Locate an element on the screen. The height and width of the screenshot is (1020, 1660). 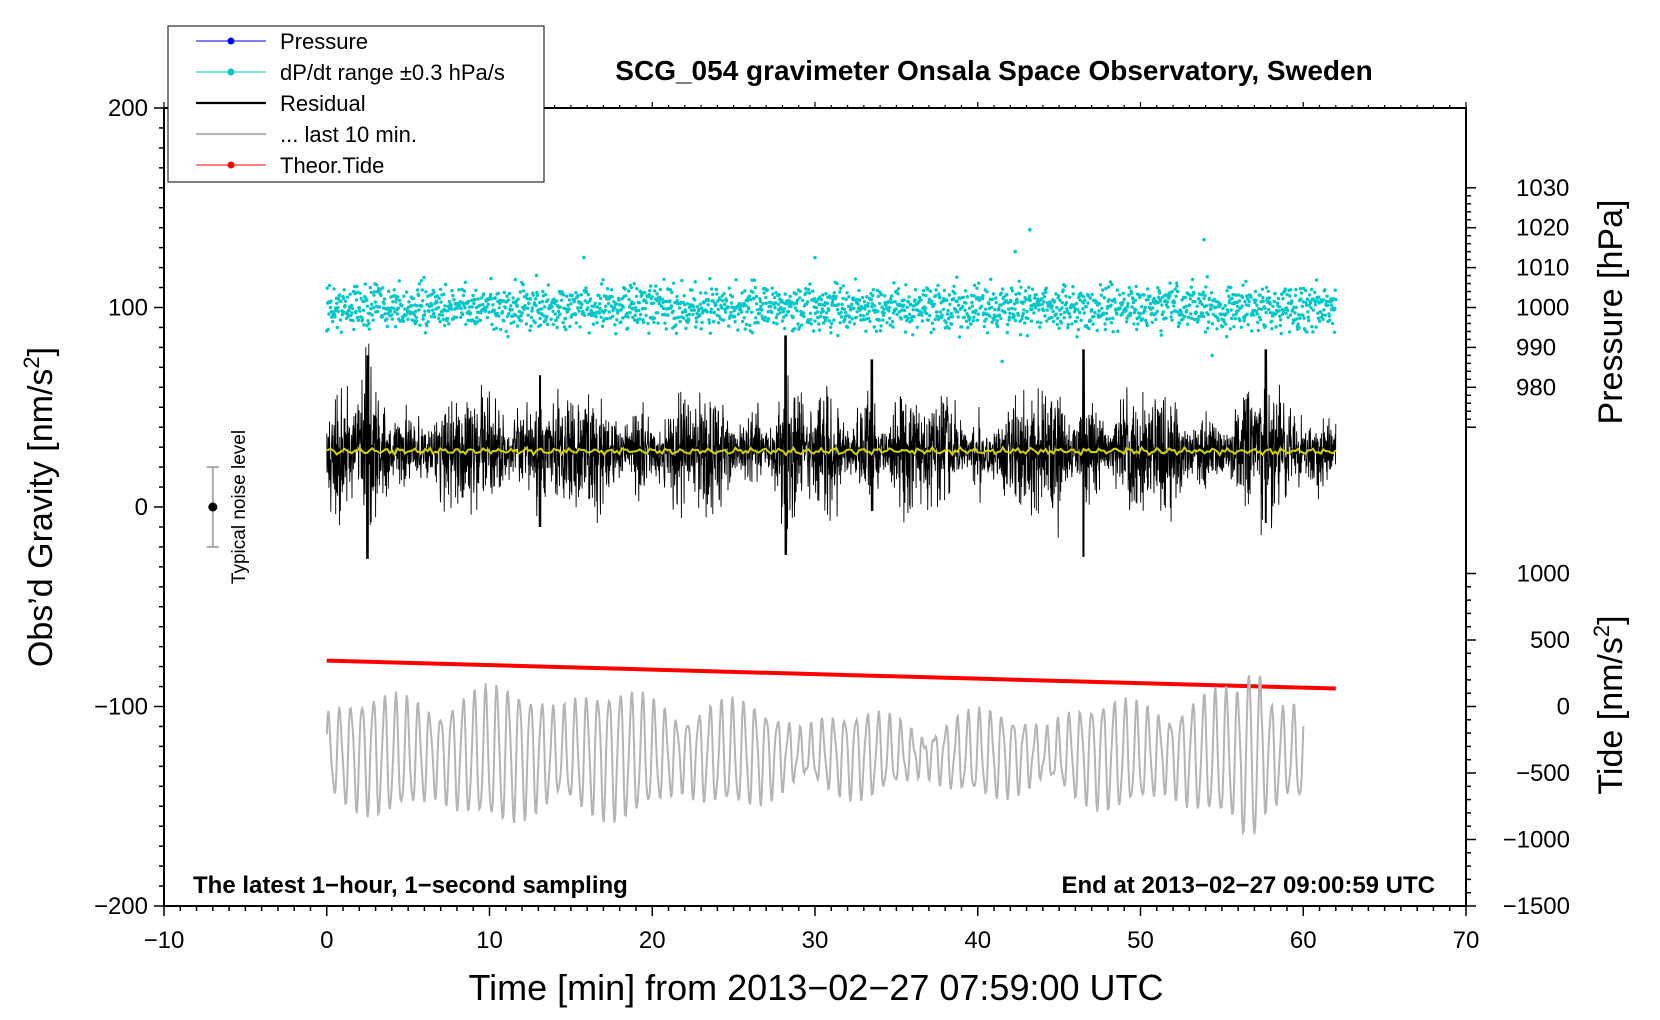
pressure-tick-label: 1010 is located at coordinates (1542, 268).